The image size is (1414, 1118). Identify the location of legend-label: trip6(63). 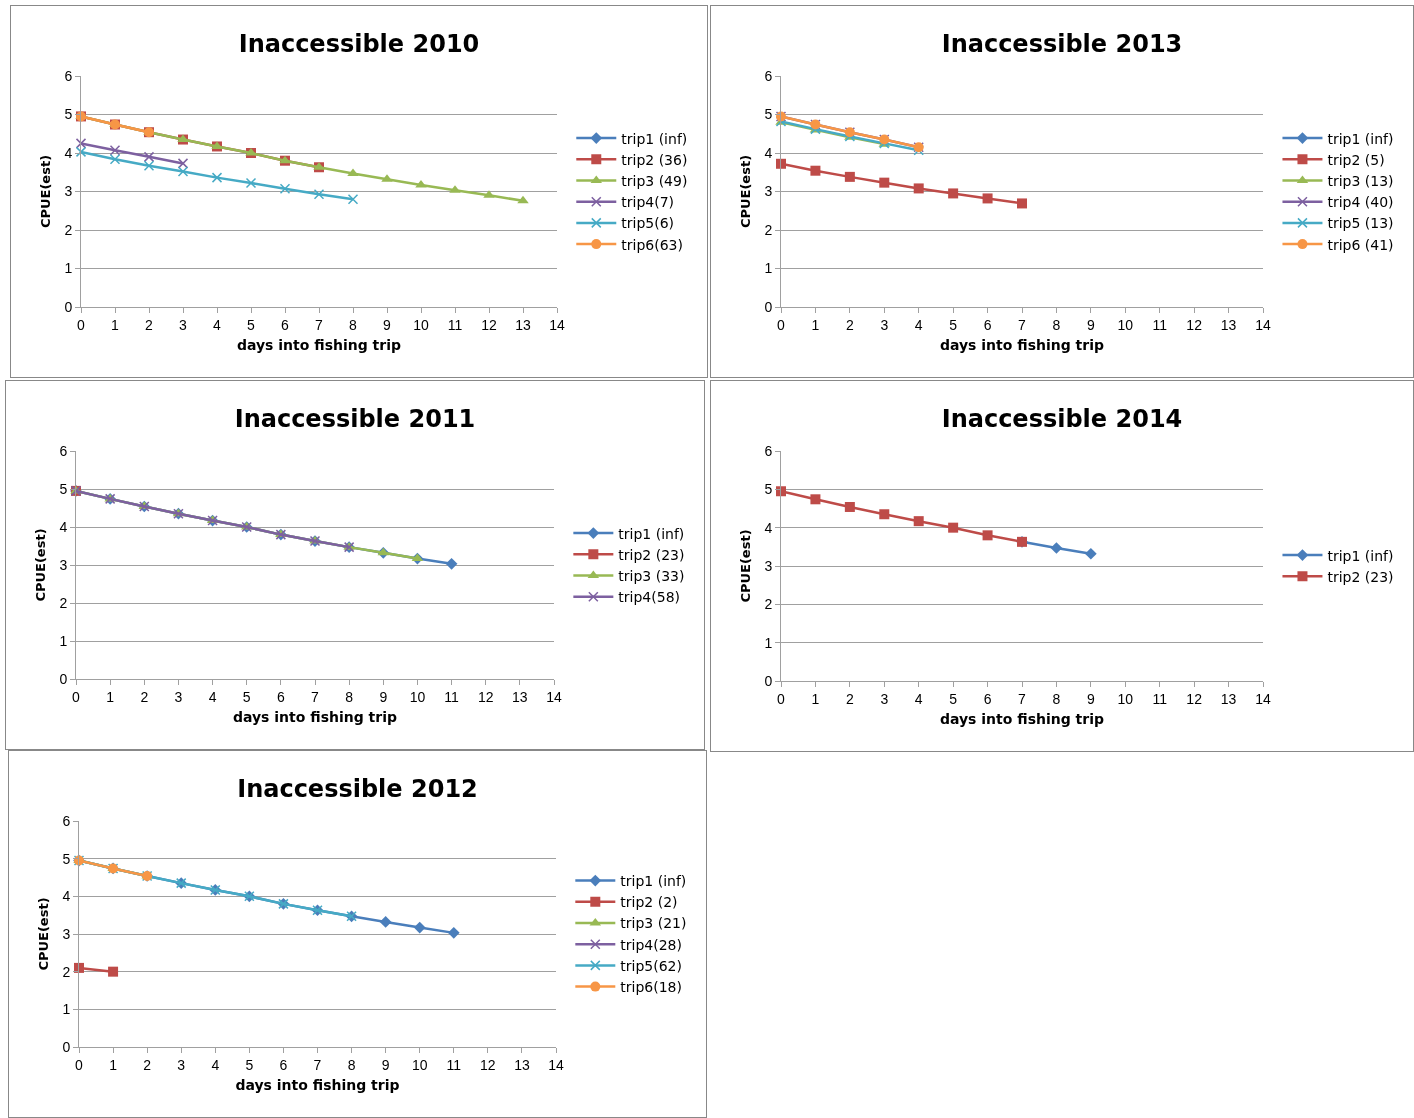
(652, 244).